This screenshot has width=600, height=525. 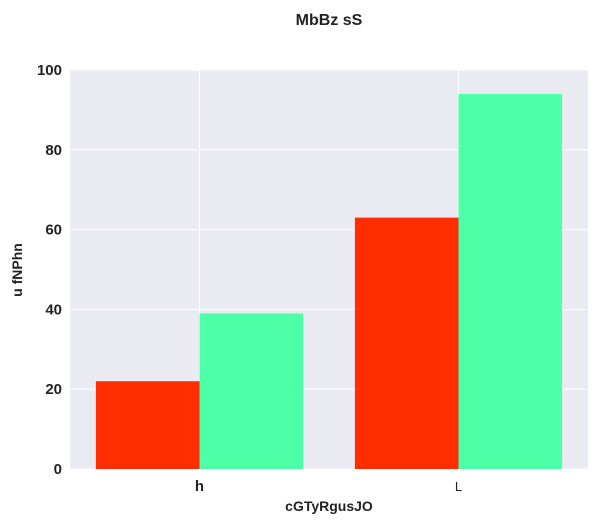 What do you see at coordinates (406, 343) in the screenshot?
I see `bar-series-1-L` at bounding box center [406, 343].